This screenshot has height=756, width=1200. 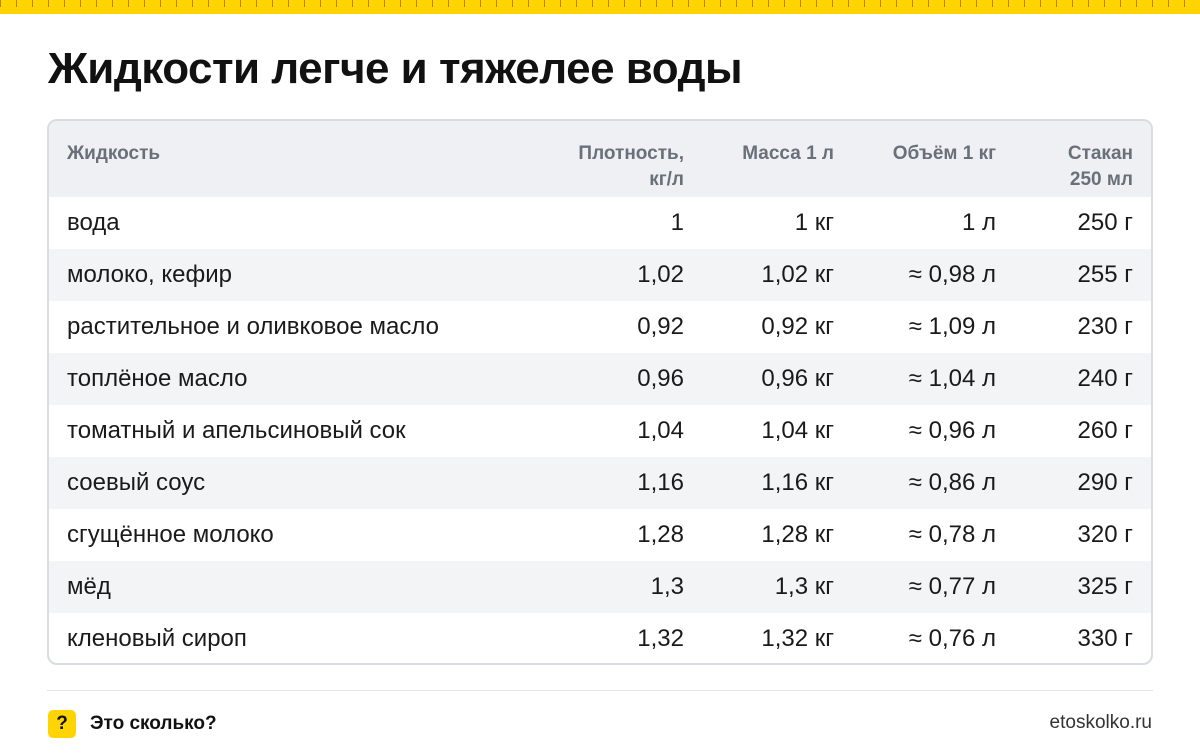 What do you see at coordinates (600, 587) in the screenshot?
I see `table-row: мёд 1,3 1,3 кг ≈ 0,77 л 325 г` at bounding box center [600, 587].